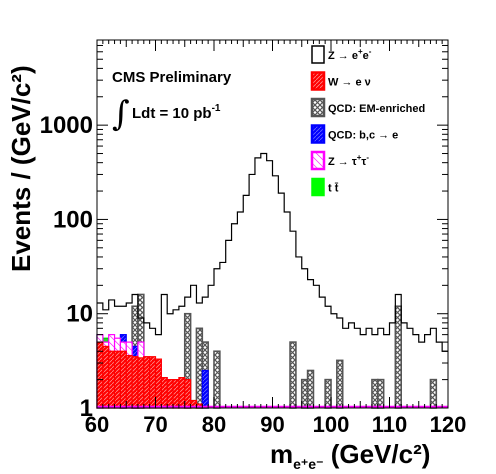 This screenshot has height=474, width=496. What do you see at coordinates (97, 424) in the screenshot?
I see `x-tick-label: 60` at bounding box center [97, 424].